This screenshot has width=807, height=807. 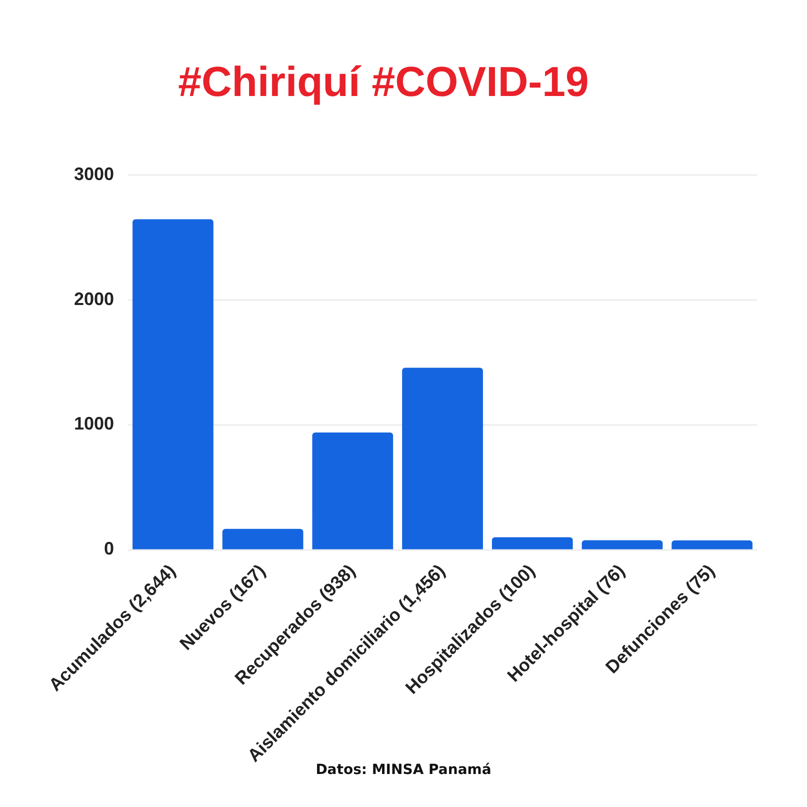 I want to click on chart-title: #Chiriquí #COVID-19, so click(x=383, y=81).